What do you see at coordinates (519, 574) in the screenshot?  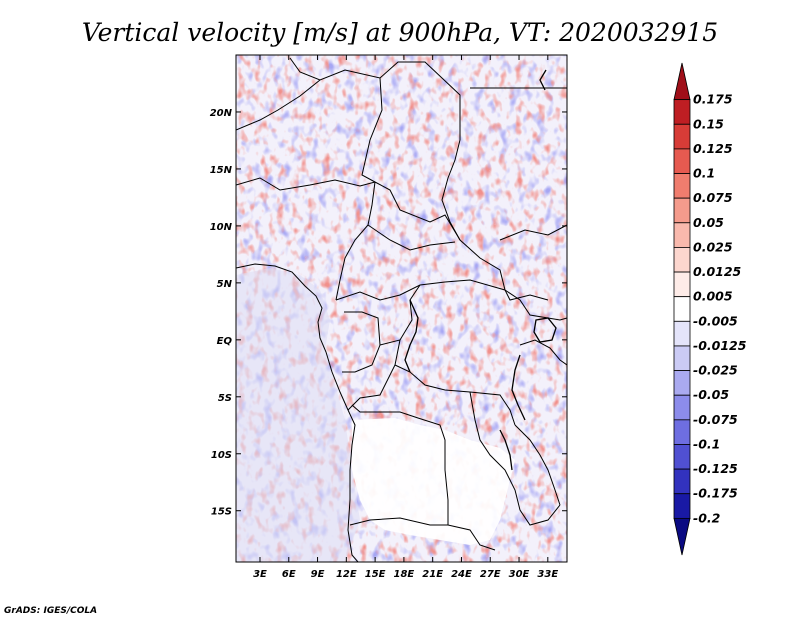 I see `x-tick-label: 30E` at bounding box center [519, 574].